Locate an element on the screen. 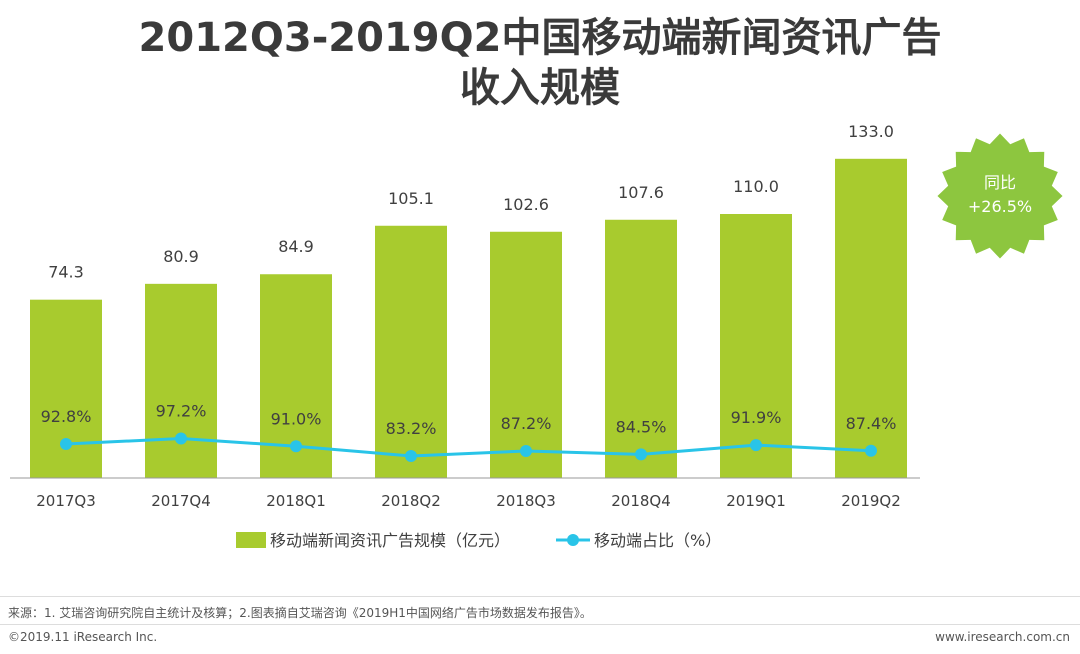 This screenshot has height=654, width=1080. bar-value-label-2018Q2: 105.1 is located at coordinates (411, 198).